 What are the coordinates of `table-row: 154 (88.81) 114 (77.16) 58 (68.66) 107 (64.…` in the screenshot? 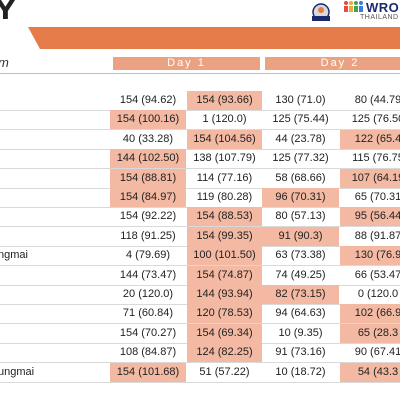 It's located at (200, 178).